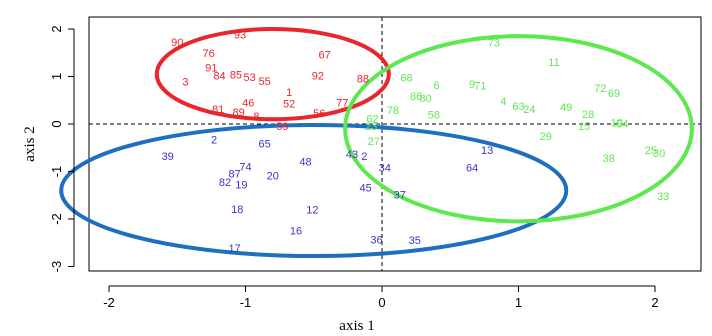  Describe the element at coordinates (62, 149) in the screenshot. I see `y-axis: 2 1 0 -1 -2 -3` at that location.